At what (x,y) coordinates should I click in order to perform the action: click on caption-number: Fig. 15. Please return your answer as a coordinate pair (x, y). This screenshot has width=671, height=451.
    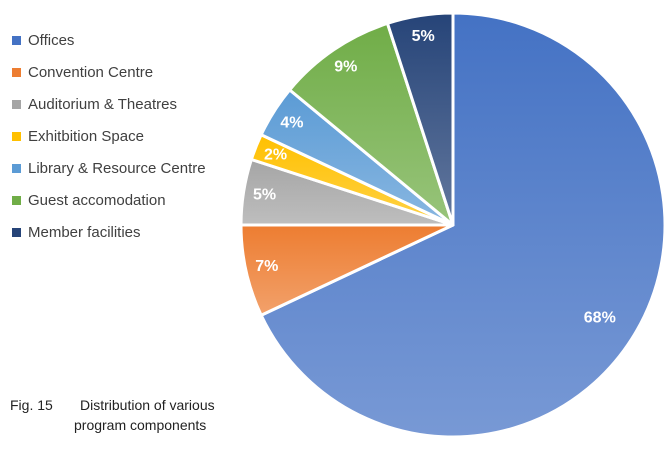
    Looking at the image, I should click on (31, 405).